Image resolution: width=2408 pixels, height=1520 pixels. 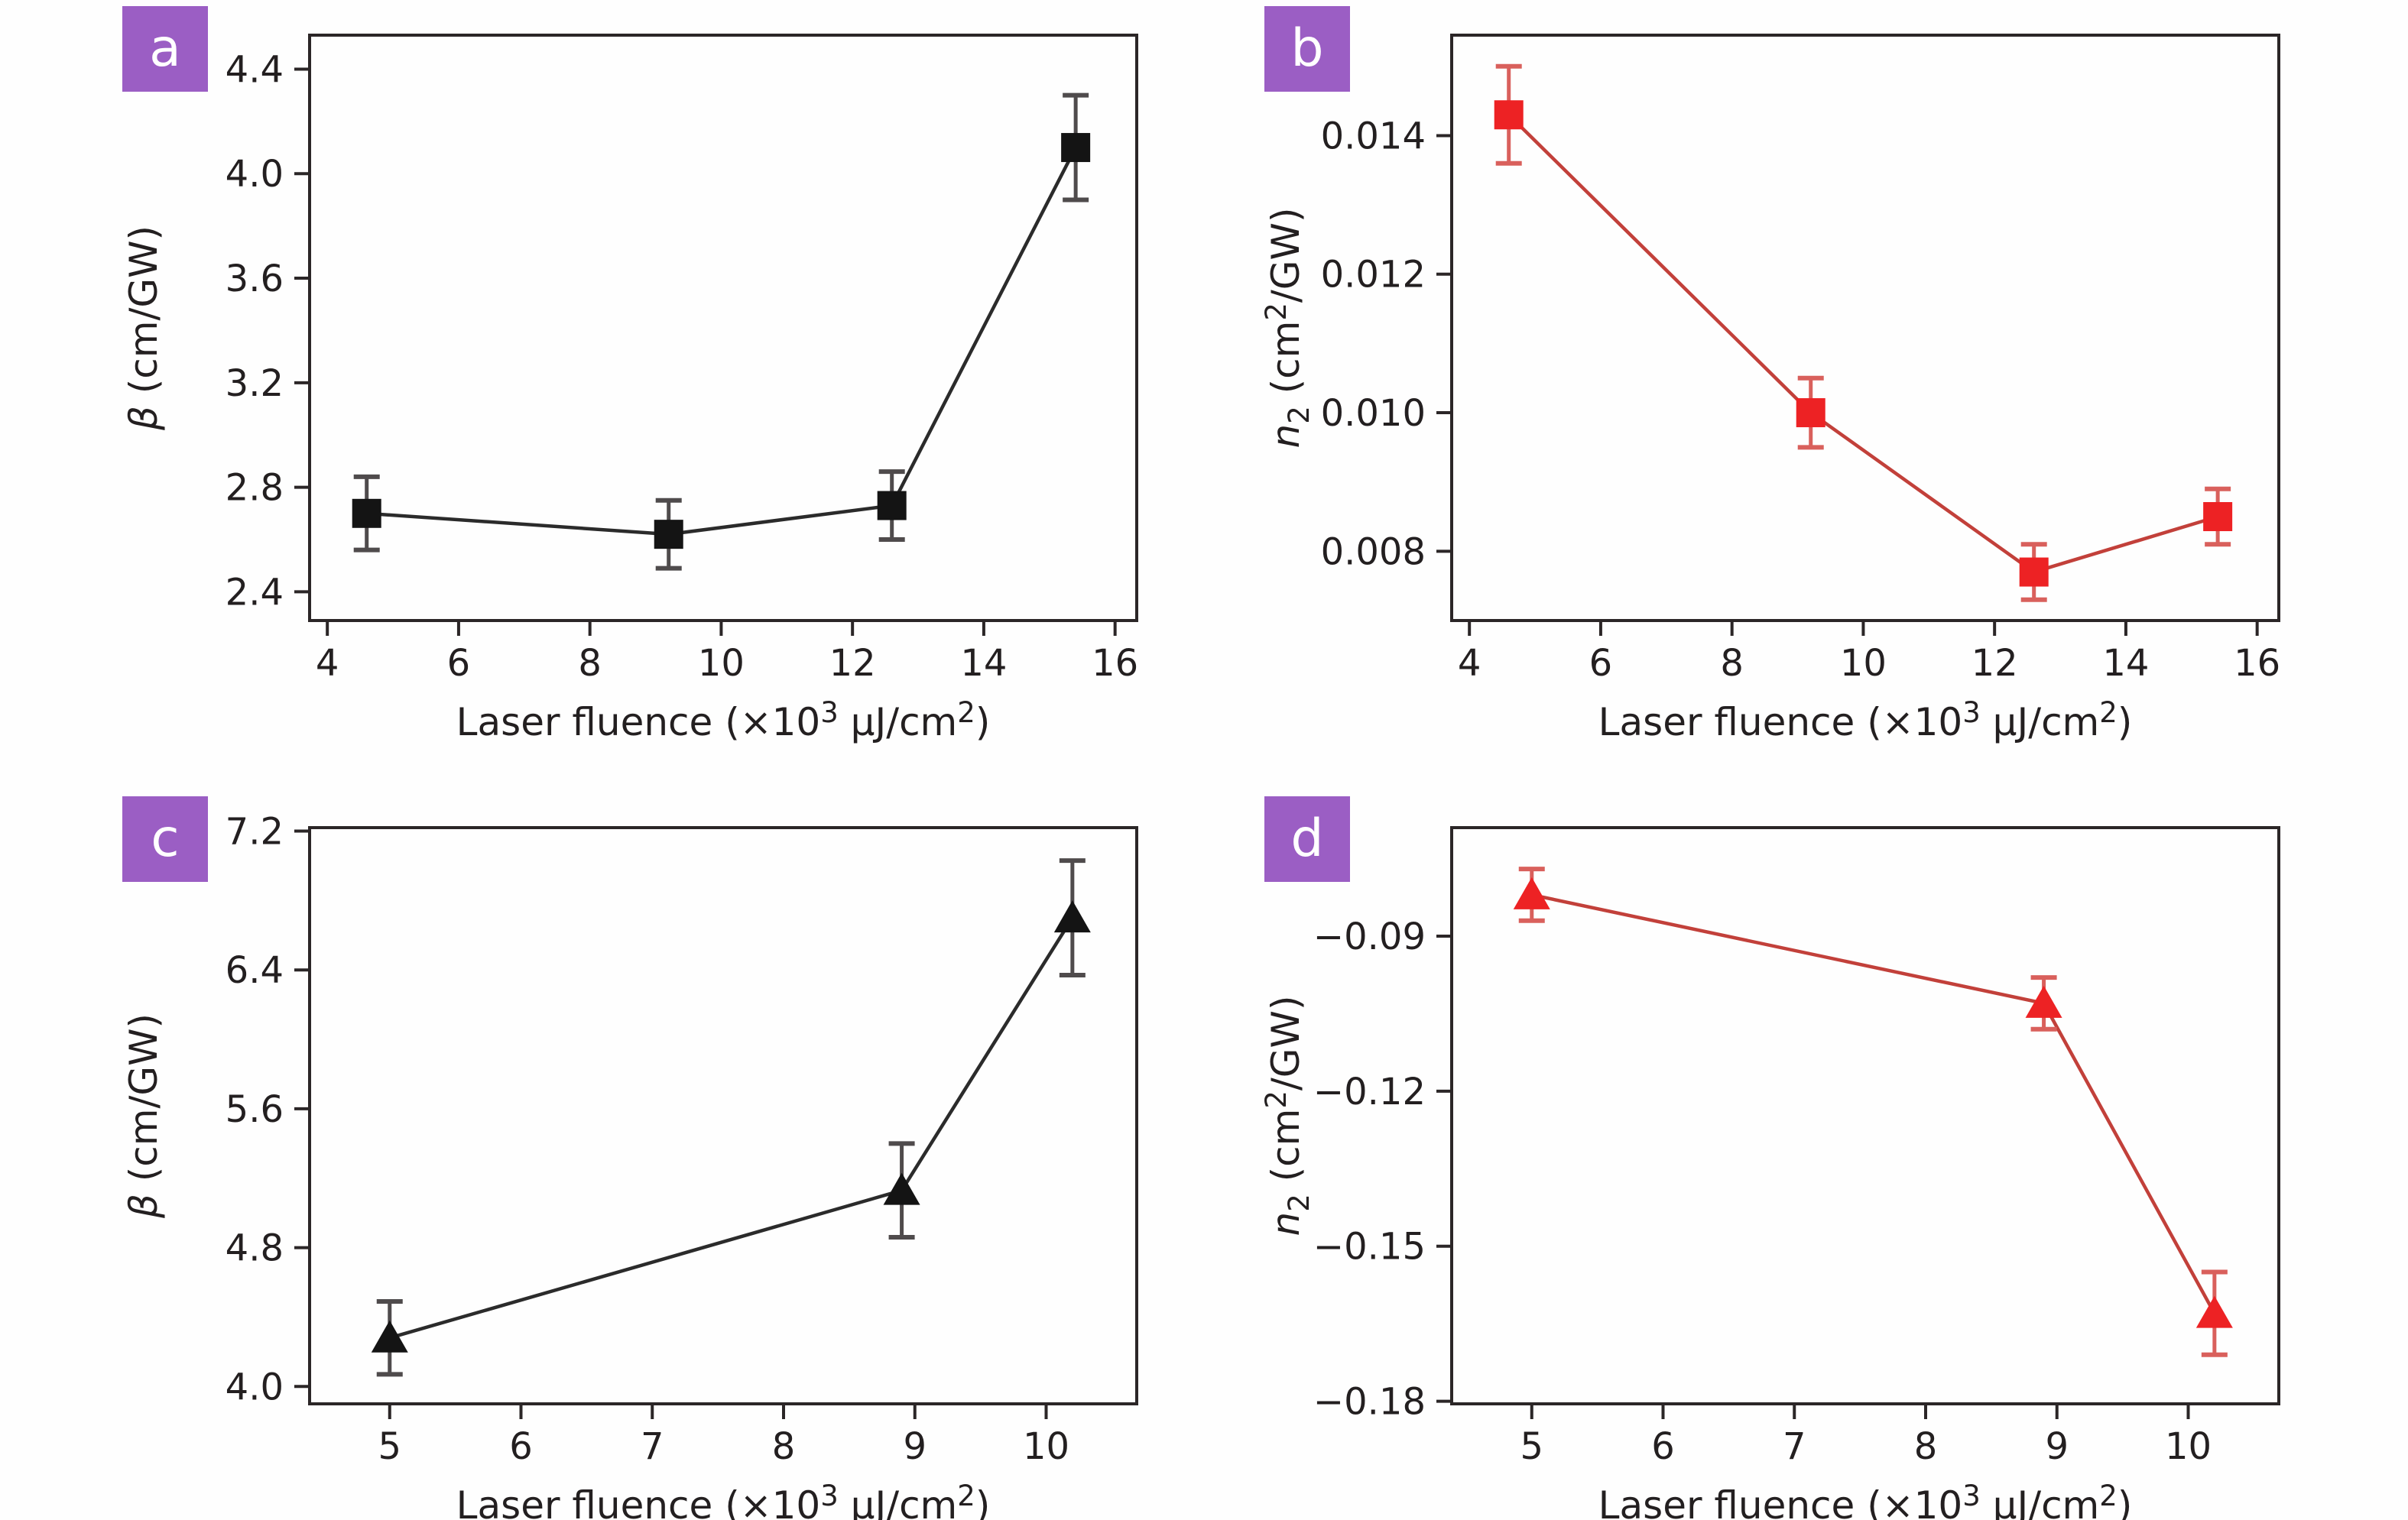 What do you see at coordinates (255, 383) in the screenshot?
I see `svg-text: 3.2` at bounding box center [255, 383].